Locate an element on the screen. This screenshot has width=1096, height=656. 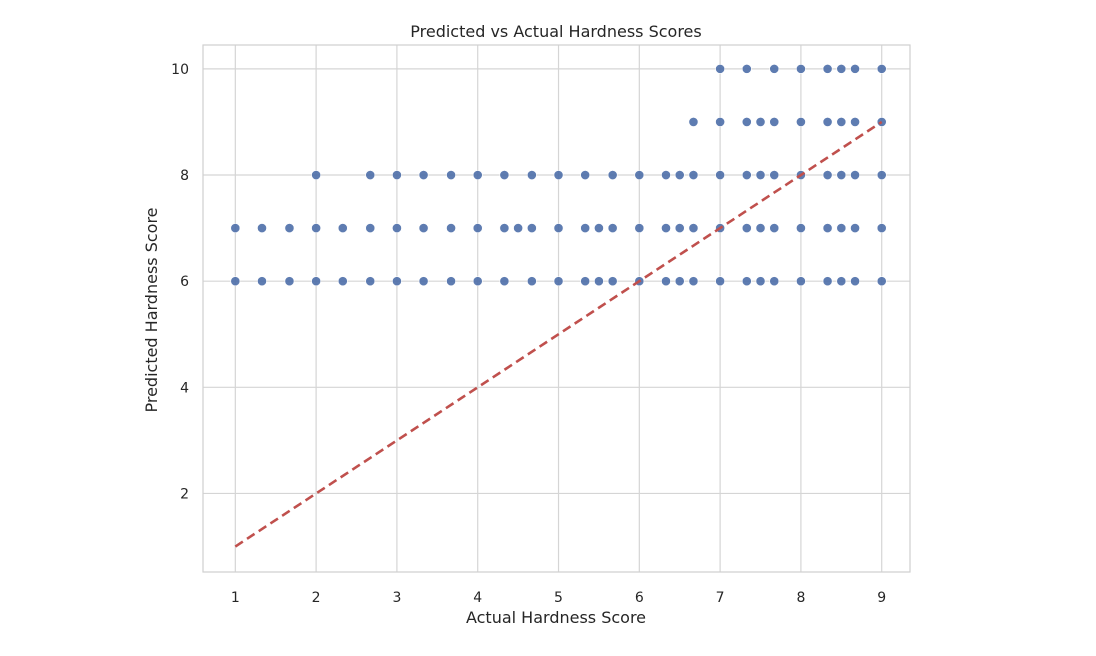
x-tick-label: 2 is located at coordinates (316, 598).